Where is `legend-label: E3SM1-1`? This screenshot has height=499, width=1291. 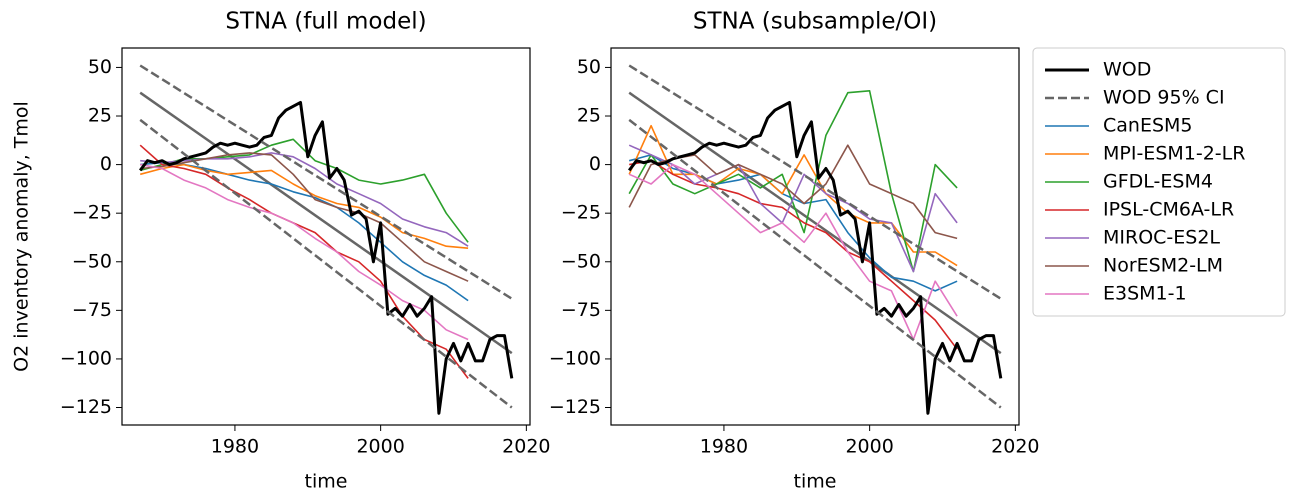 legend-label: E3SM1-1 is located at coordinates (1145, 294).